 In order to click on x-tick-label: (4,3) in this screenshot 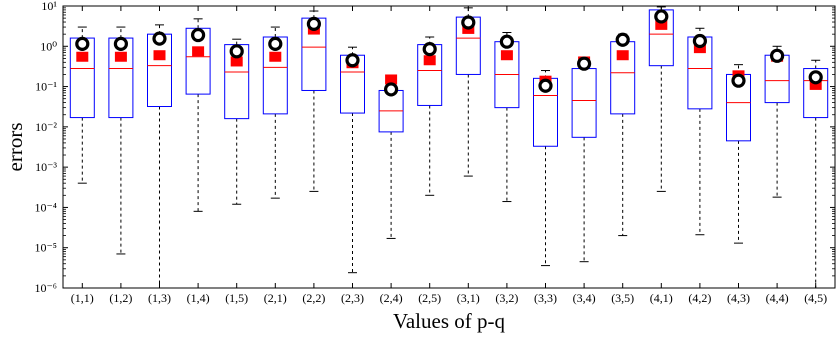, I will do `click(738, 298)`.